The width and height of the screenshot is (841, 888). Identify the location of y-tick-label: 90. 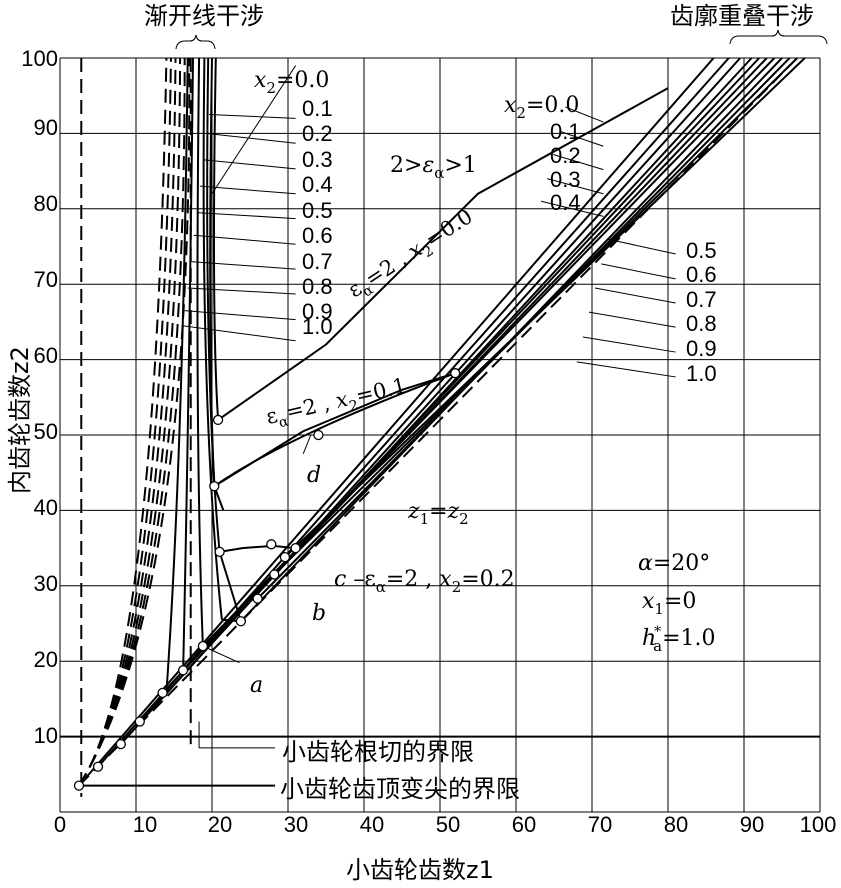
(46, 127).